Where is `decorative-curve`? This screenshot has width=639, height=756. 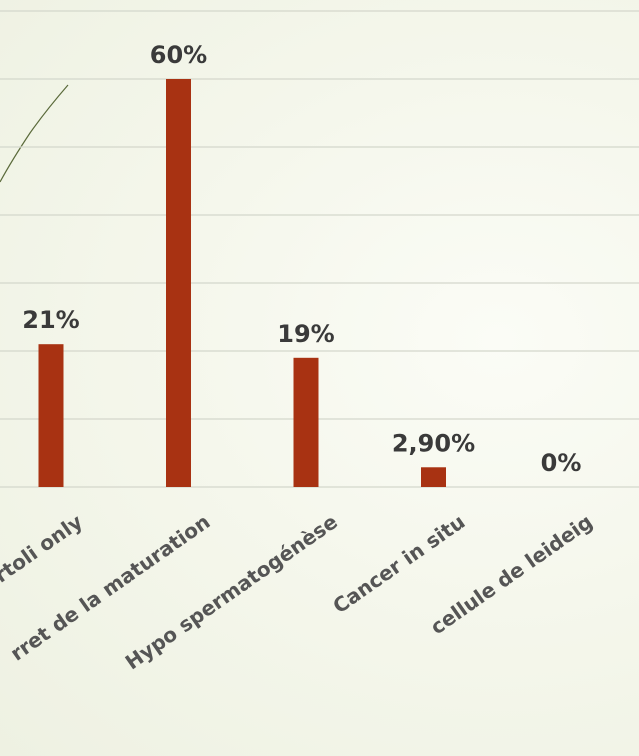
decorative-curve is located at coordinates (34, 133).